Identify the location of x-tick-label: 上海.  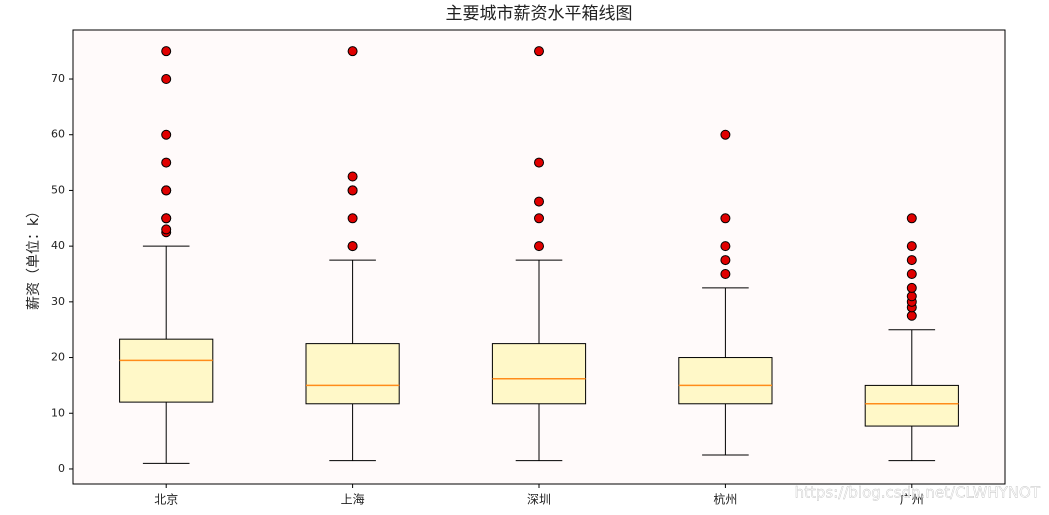
(353, 499).